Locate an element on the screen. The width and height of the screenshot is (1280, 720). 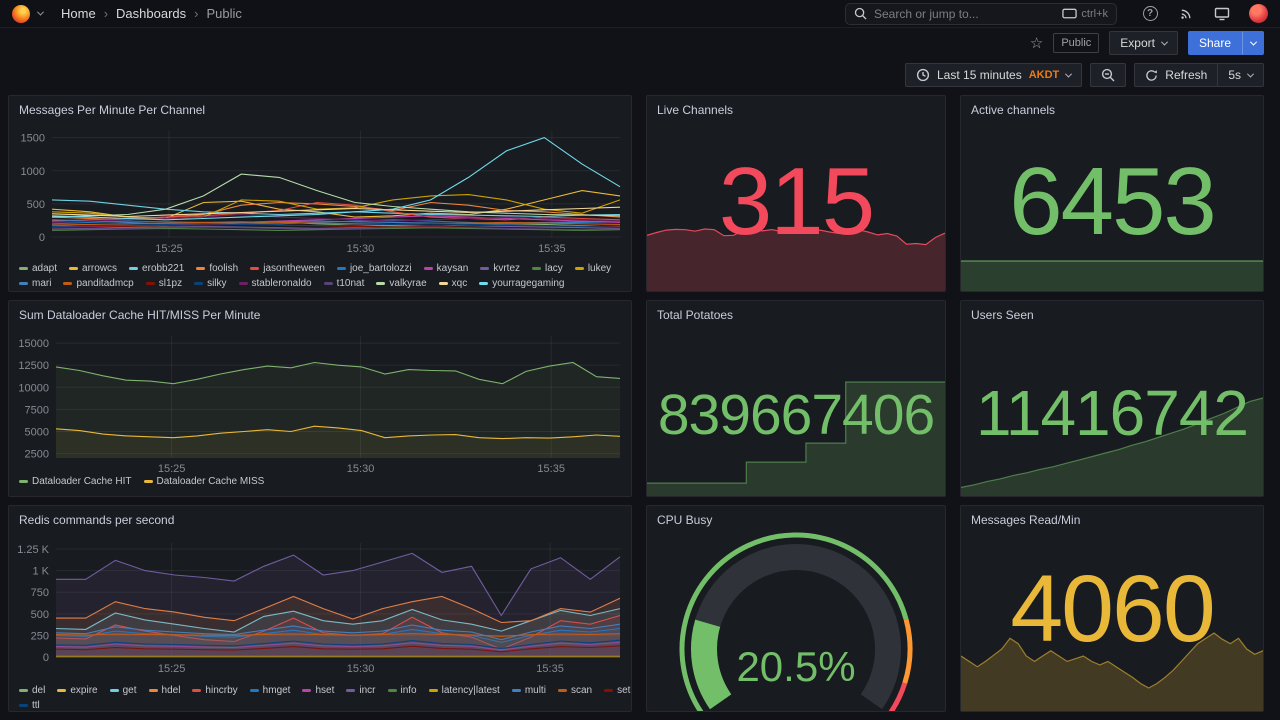
legend-item: Dataloader Cache HIT is located at coordinates (75, 481).